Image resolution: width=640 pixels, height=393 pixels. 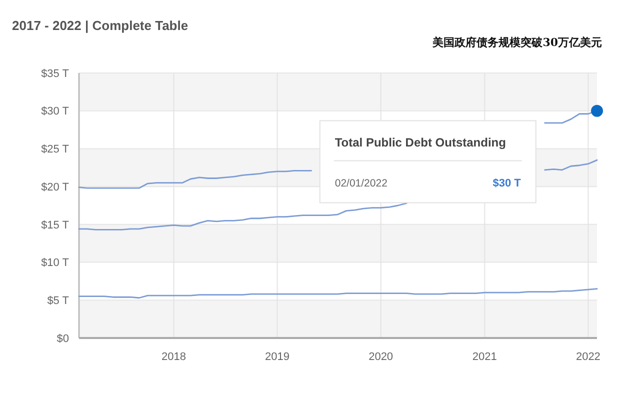 What do you see at coordinates (420, 143) in the screenshot?
I see `annotation: Total Public Debt Outstanding` at bounding box center [420, 143].